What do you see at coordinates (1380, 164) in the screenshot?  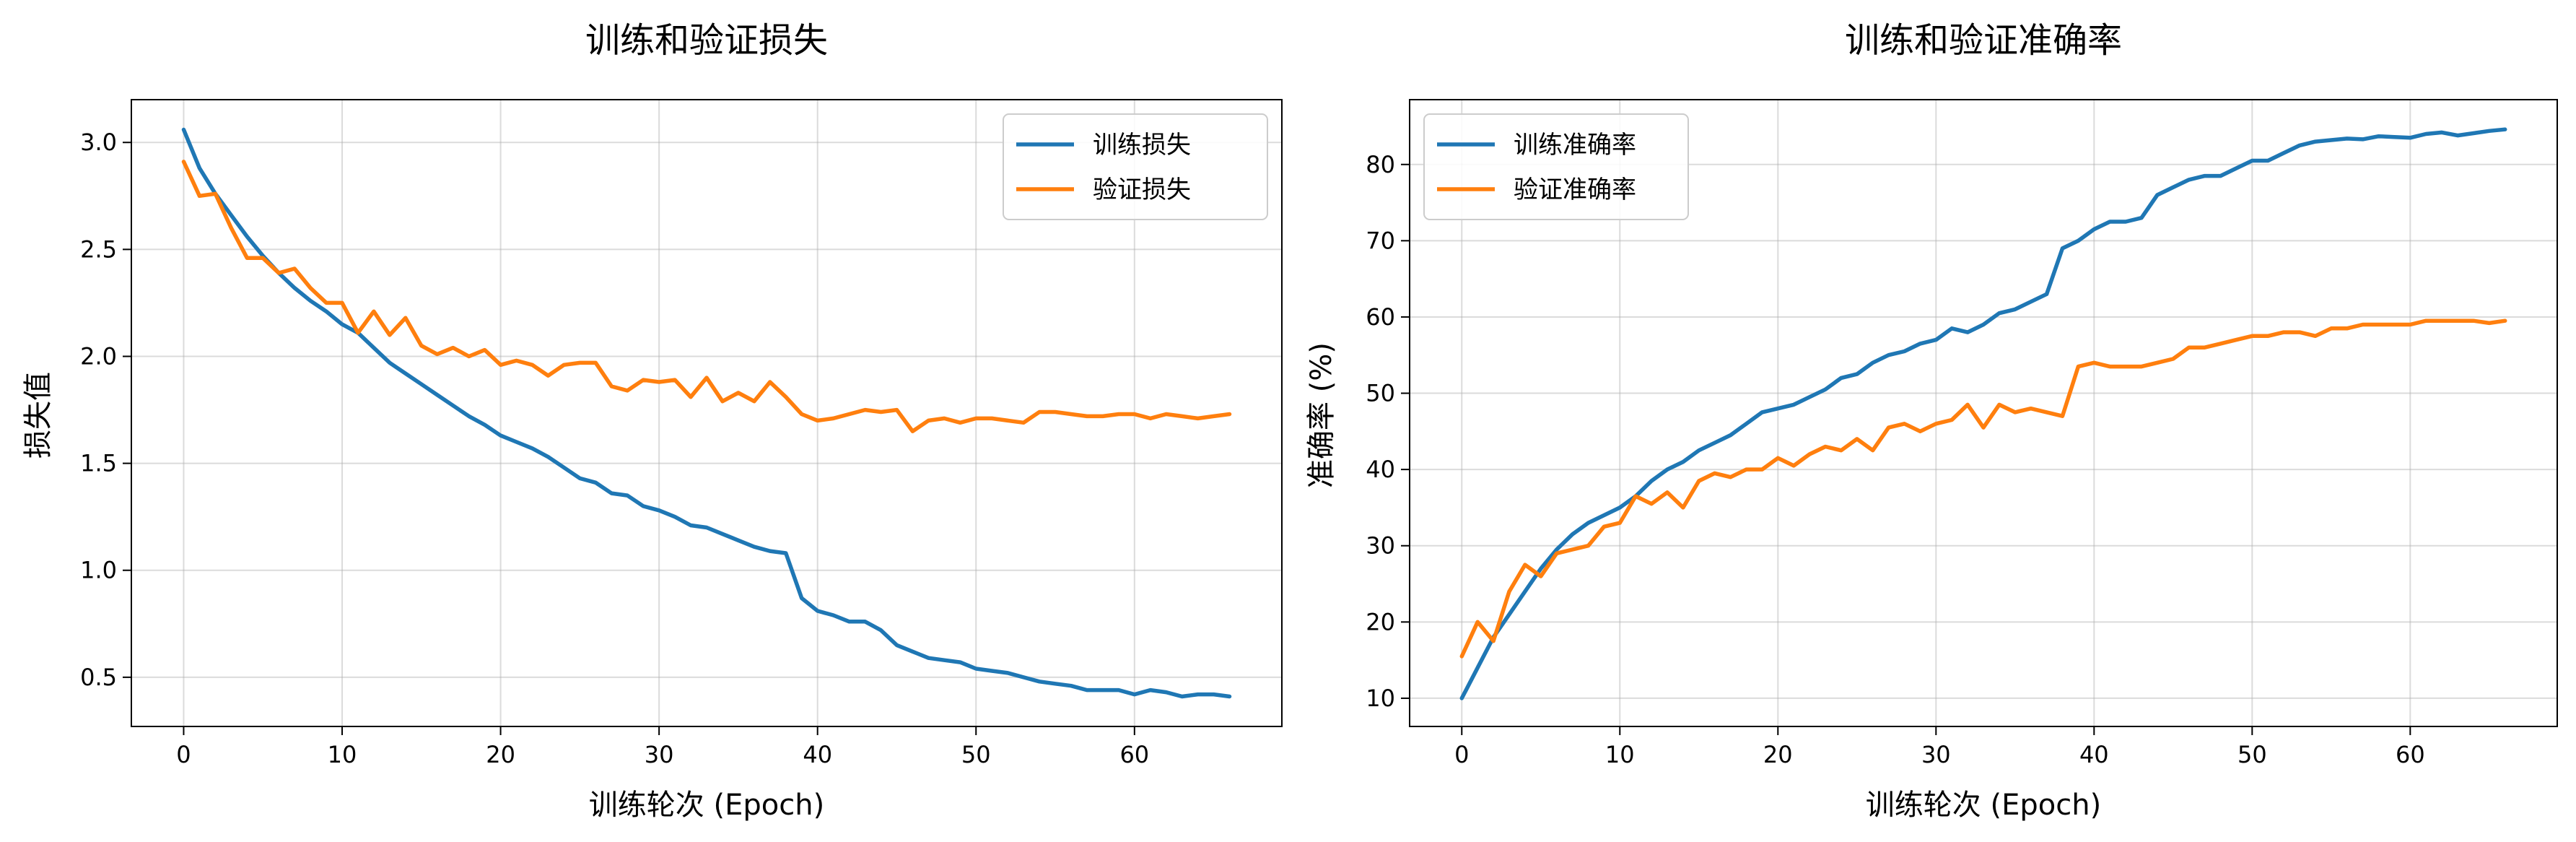 I see `accuracy-y-tick-label: 80` at bounding box center [1380, 164].